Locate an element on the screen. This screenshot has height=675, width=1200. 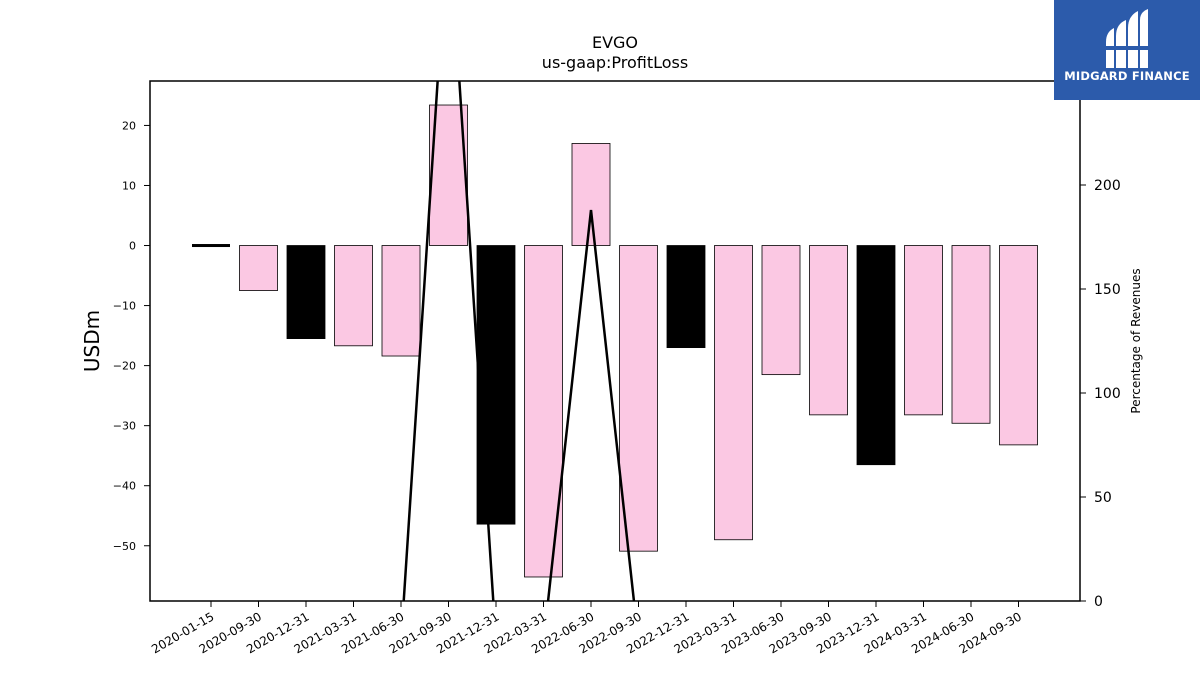
y2-tick-label: 100 is located at coordinates (1107, 394).